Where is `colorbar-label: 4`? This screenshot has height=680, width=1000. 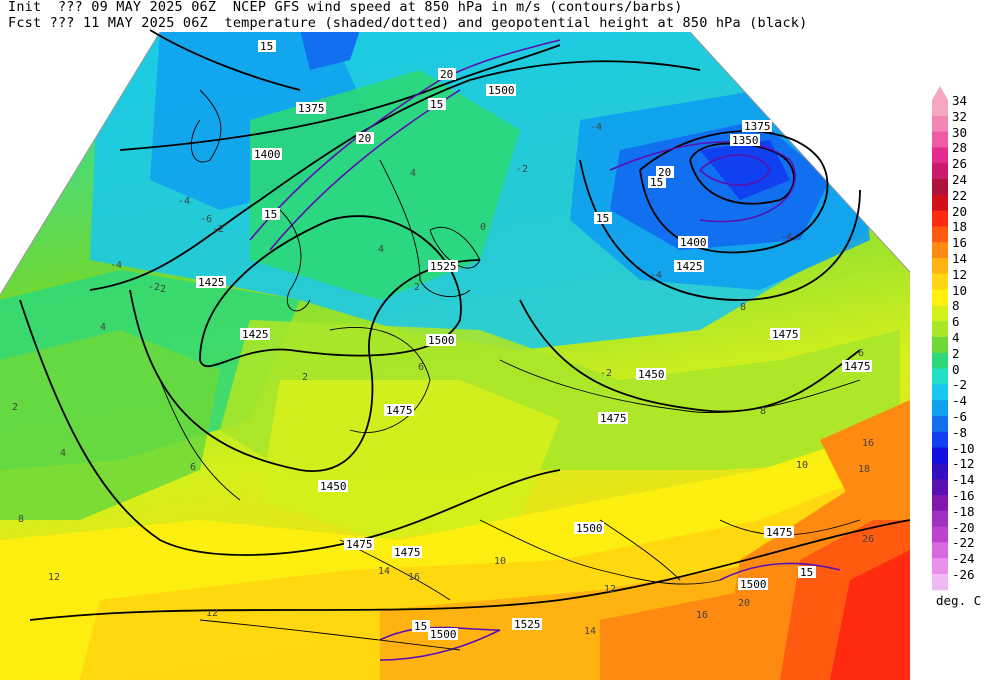
colorbar-label: 4 is located at coordinates (956, 337).